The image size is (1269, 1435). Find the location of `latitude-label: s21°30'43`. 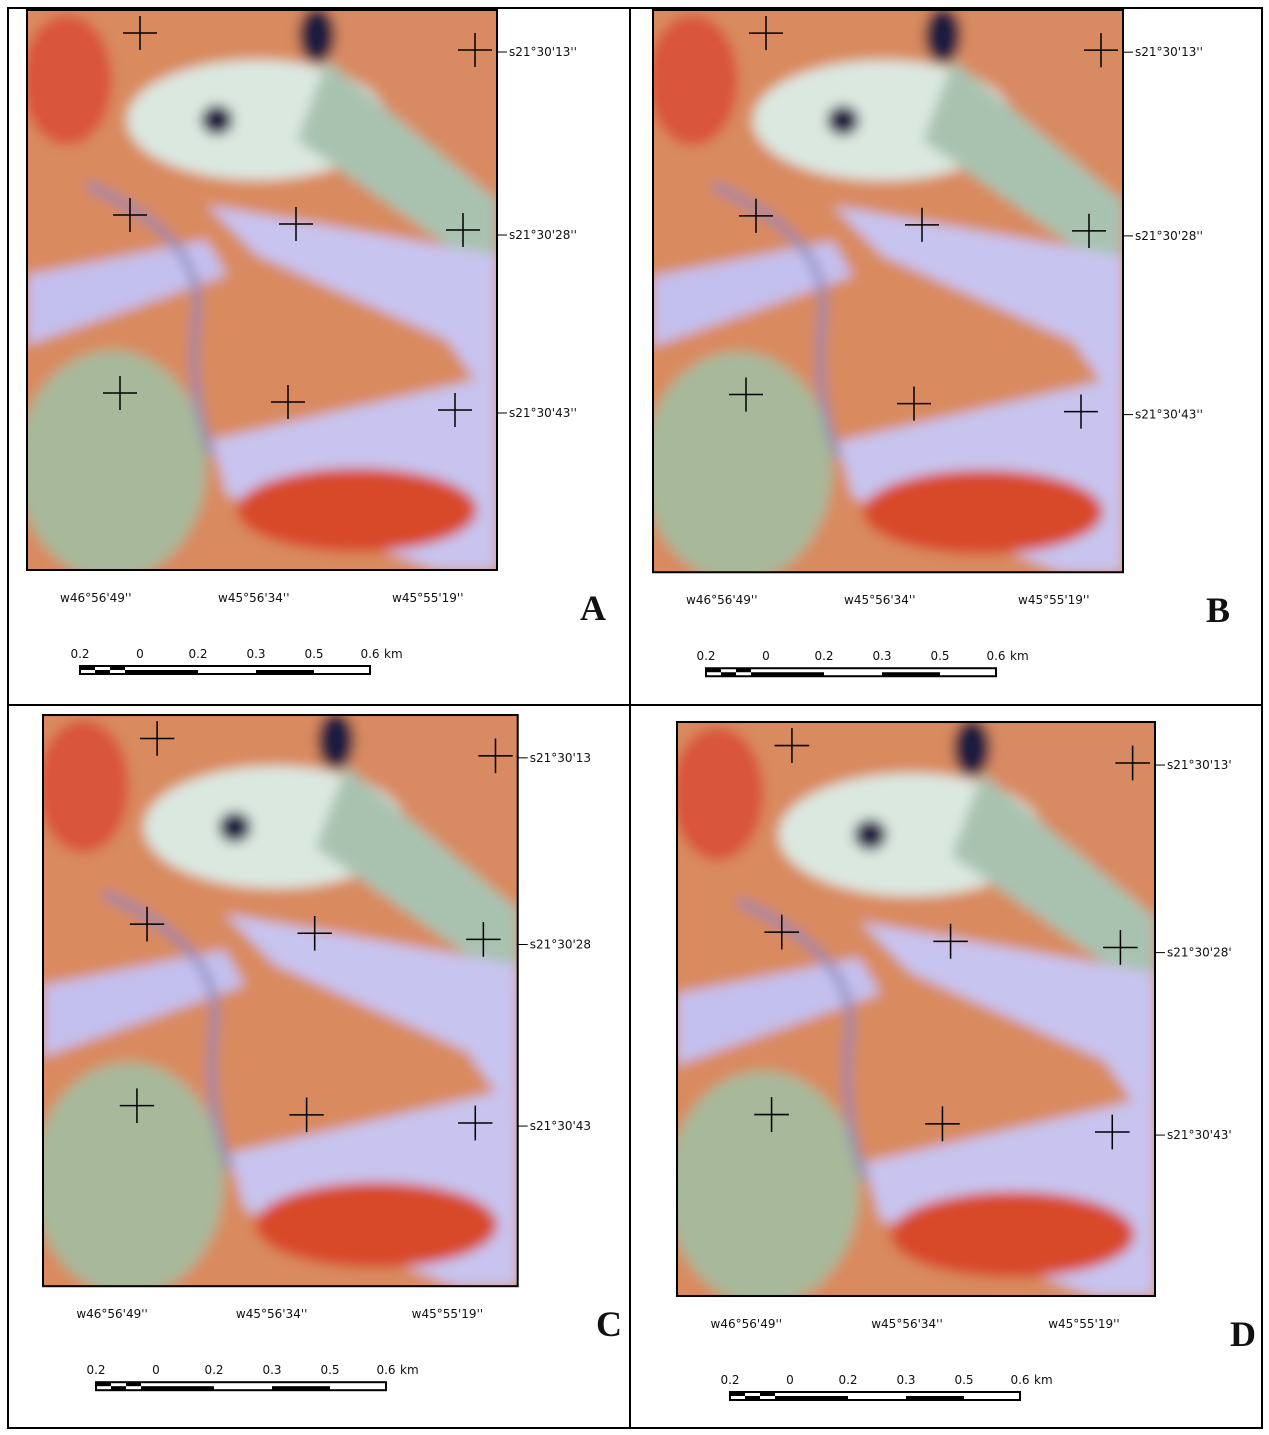

latitude-label: s21°30'43 is located at coordinates (560, 1126).